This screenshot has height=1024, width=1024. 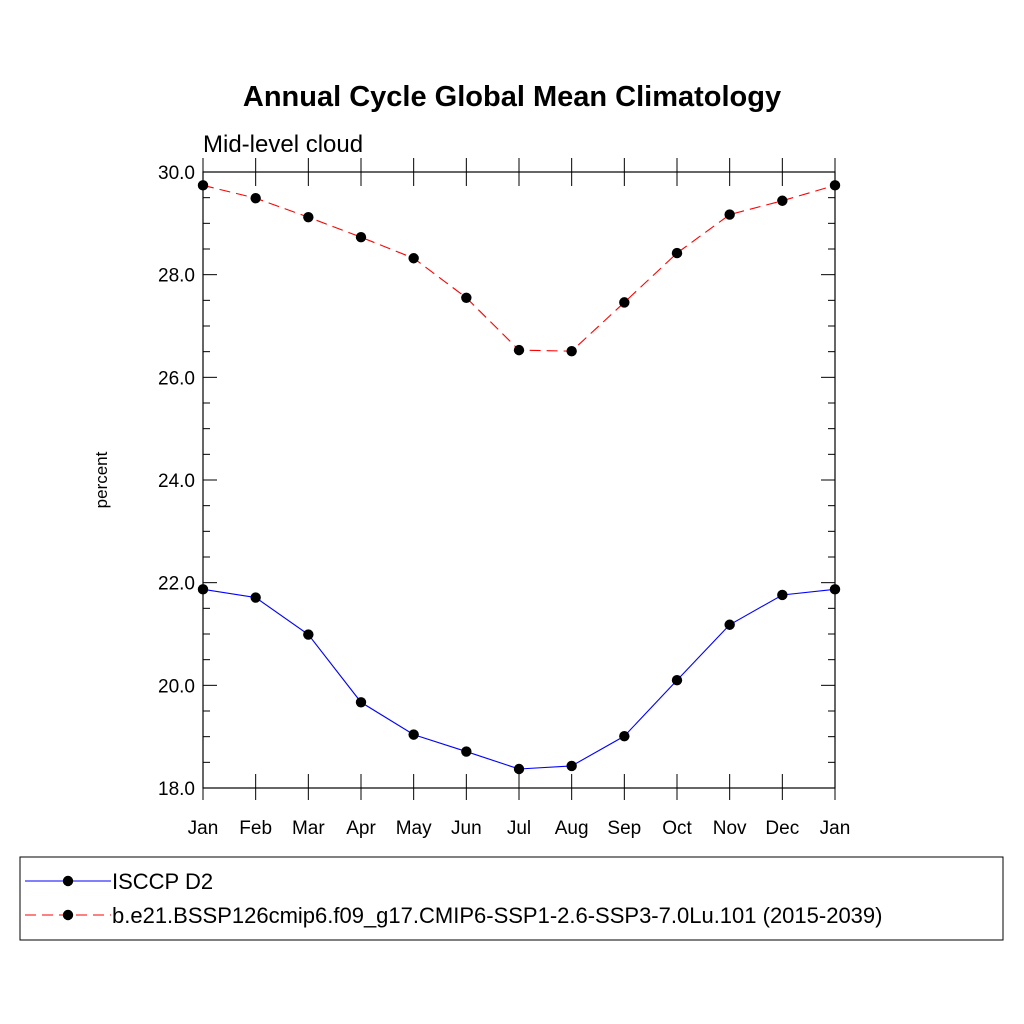 I want to click on y-tick-label: 30.0, so click(x=176, y=173).